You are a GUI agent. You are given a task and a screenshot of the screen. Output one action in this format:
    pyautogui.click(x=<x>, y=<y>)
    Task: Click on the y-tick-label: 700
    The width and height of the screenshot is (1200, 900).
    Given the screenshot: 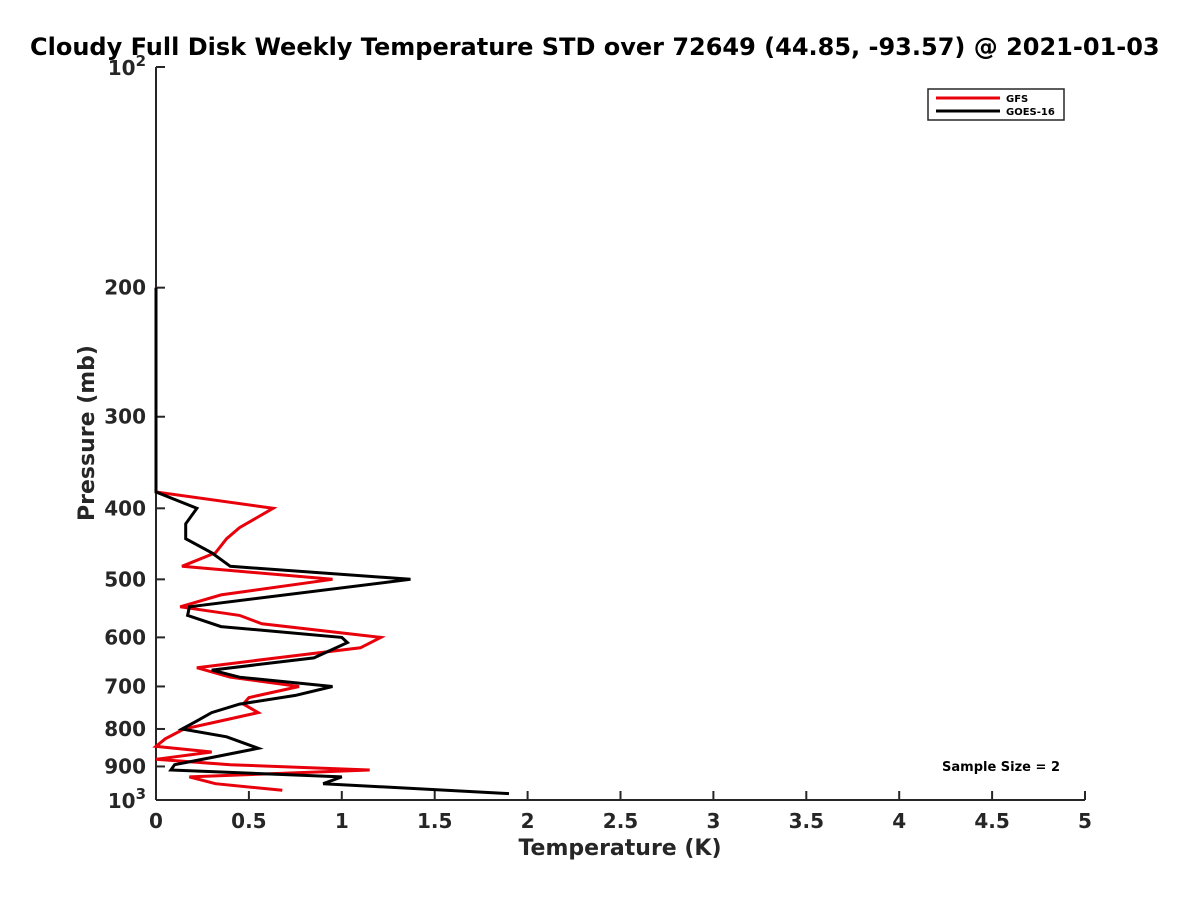 What is the action you would take?
    pyautogui.click(x=125, y=686)
    